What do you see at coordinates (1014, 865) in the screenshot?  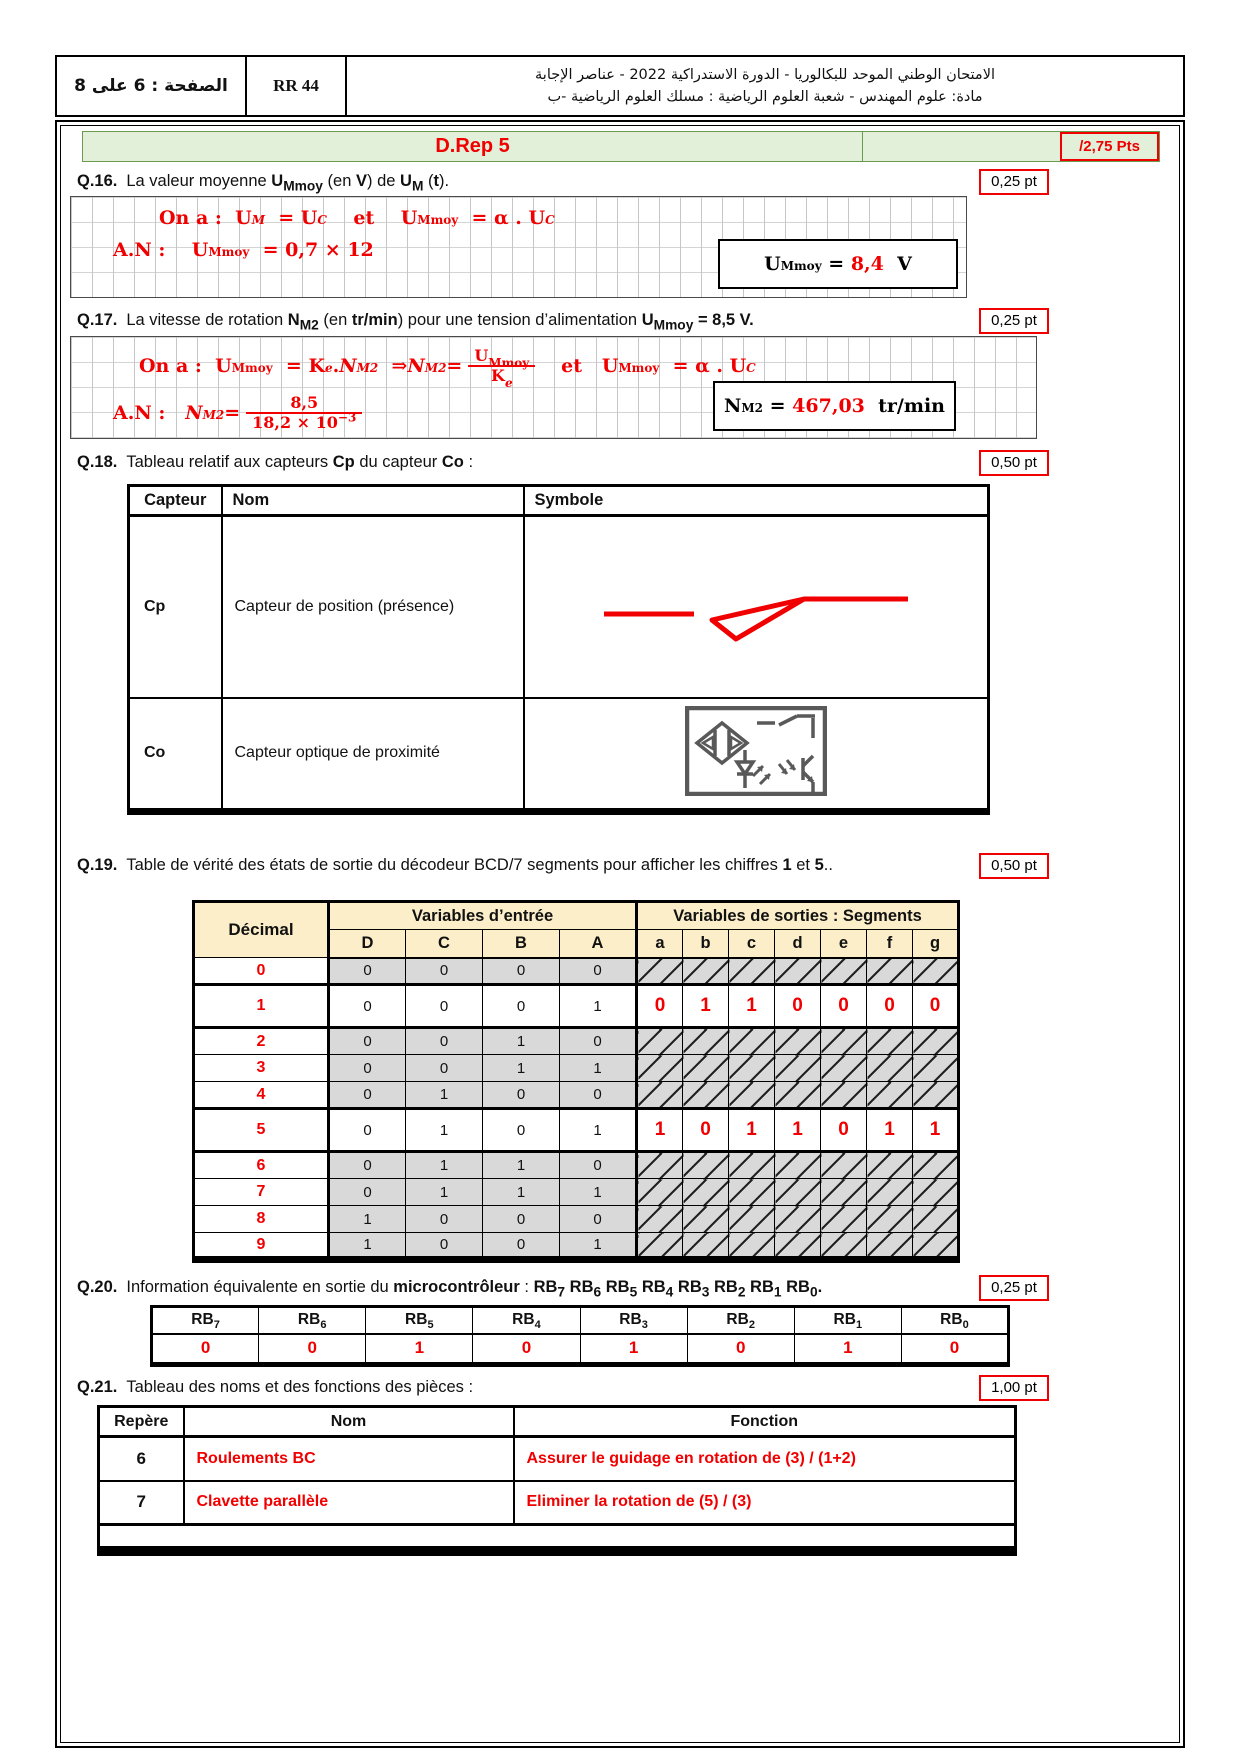 I see `question-19-points-box: 0,50 pt` at bounding box center [1014, 865].